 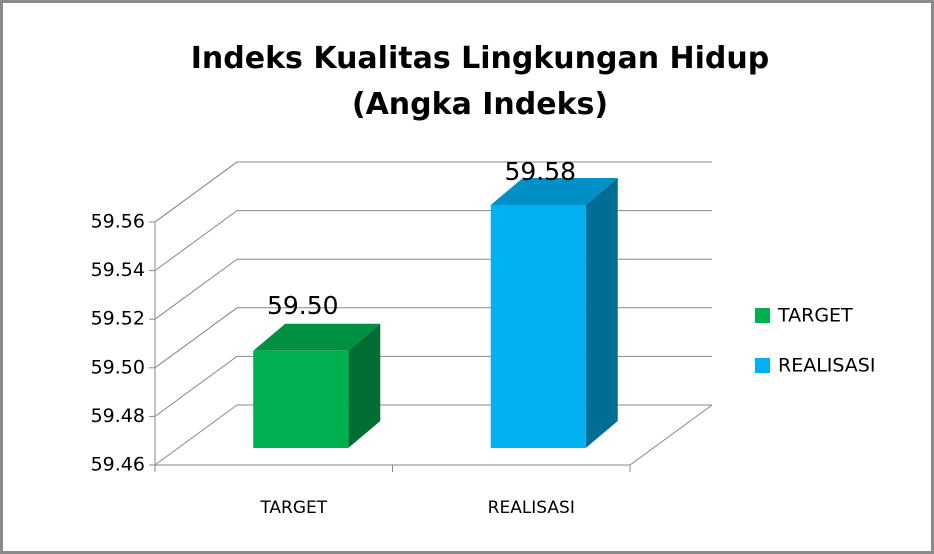 I want to click on y-tick-label: 59.48, so click(x=118, y=416).